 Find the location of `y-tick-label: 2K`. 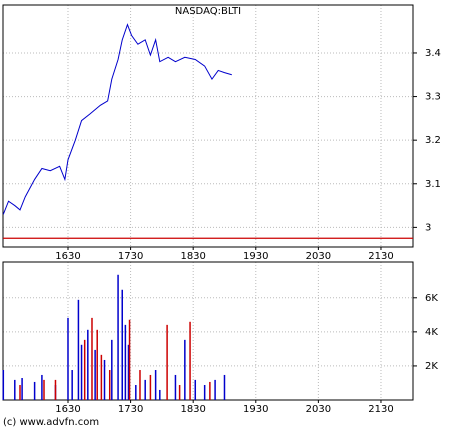

y-tick-label: 2K is located at coordinates (431, 366).